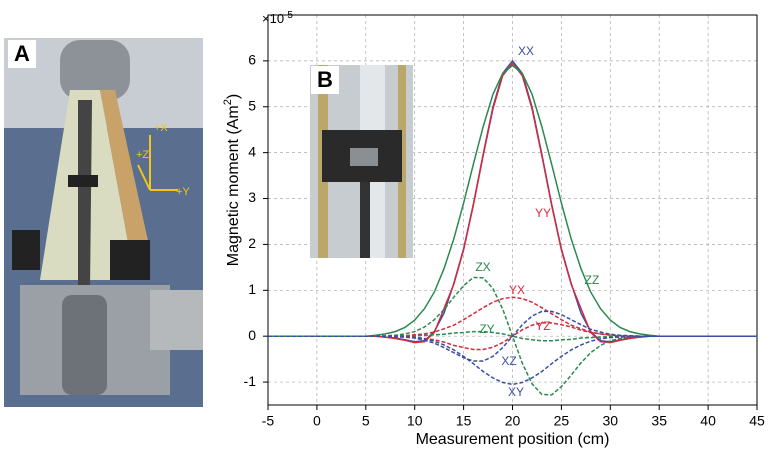 This screenshot has height=458, width=769. Describe the element at coordinates (486, 329) in the screenshot. I see `series-label: ZY` at that location.